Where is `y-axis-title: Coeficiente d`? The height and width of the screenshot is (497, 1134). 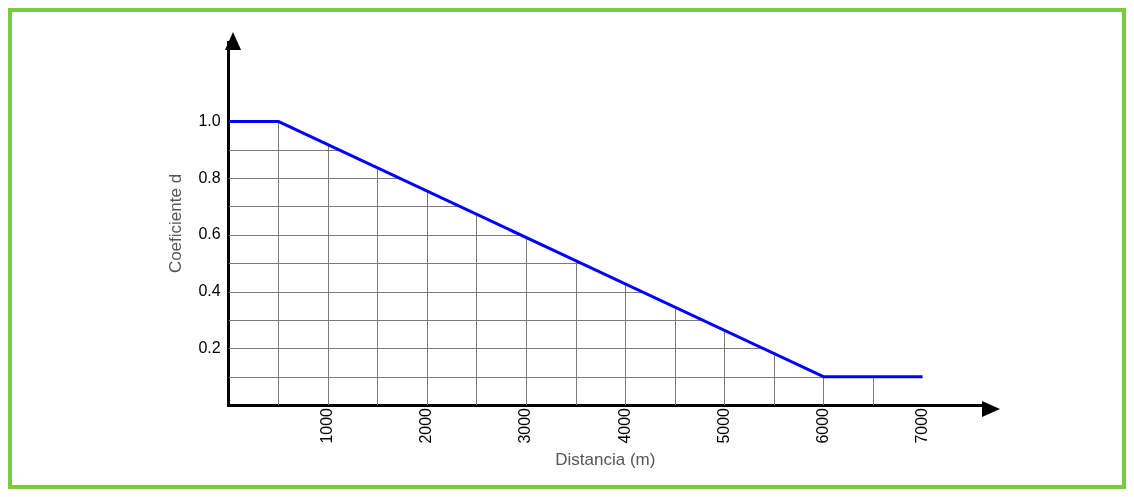 y-axis-title: Coeficiente d is located at coordinates (175, 223).